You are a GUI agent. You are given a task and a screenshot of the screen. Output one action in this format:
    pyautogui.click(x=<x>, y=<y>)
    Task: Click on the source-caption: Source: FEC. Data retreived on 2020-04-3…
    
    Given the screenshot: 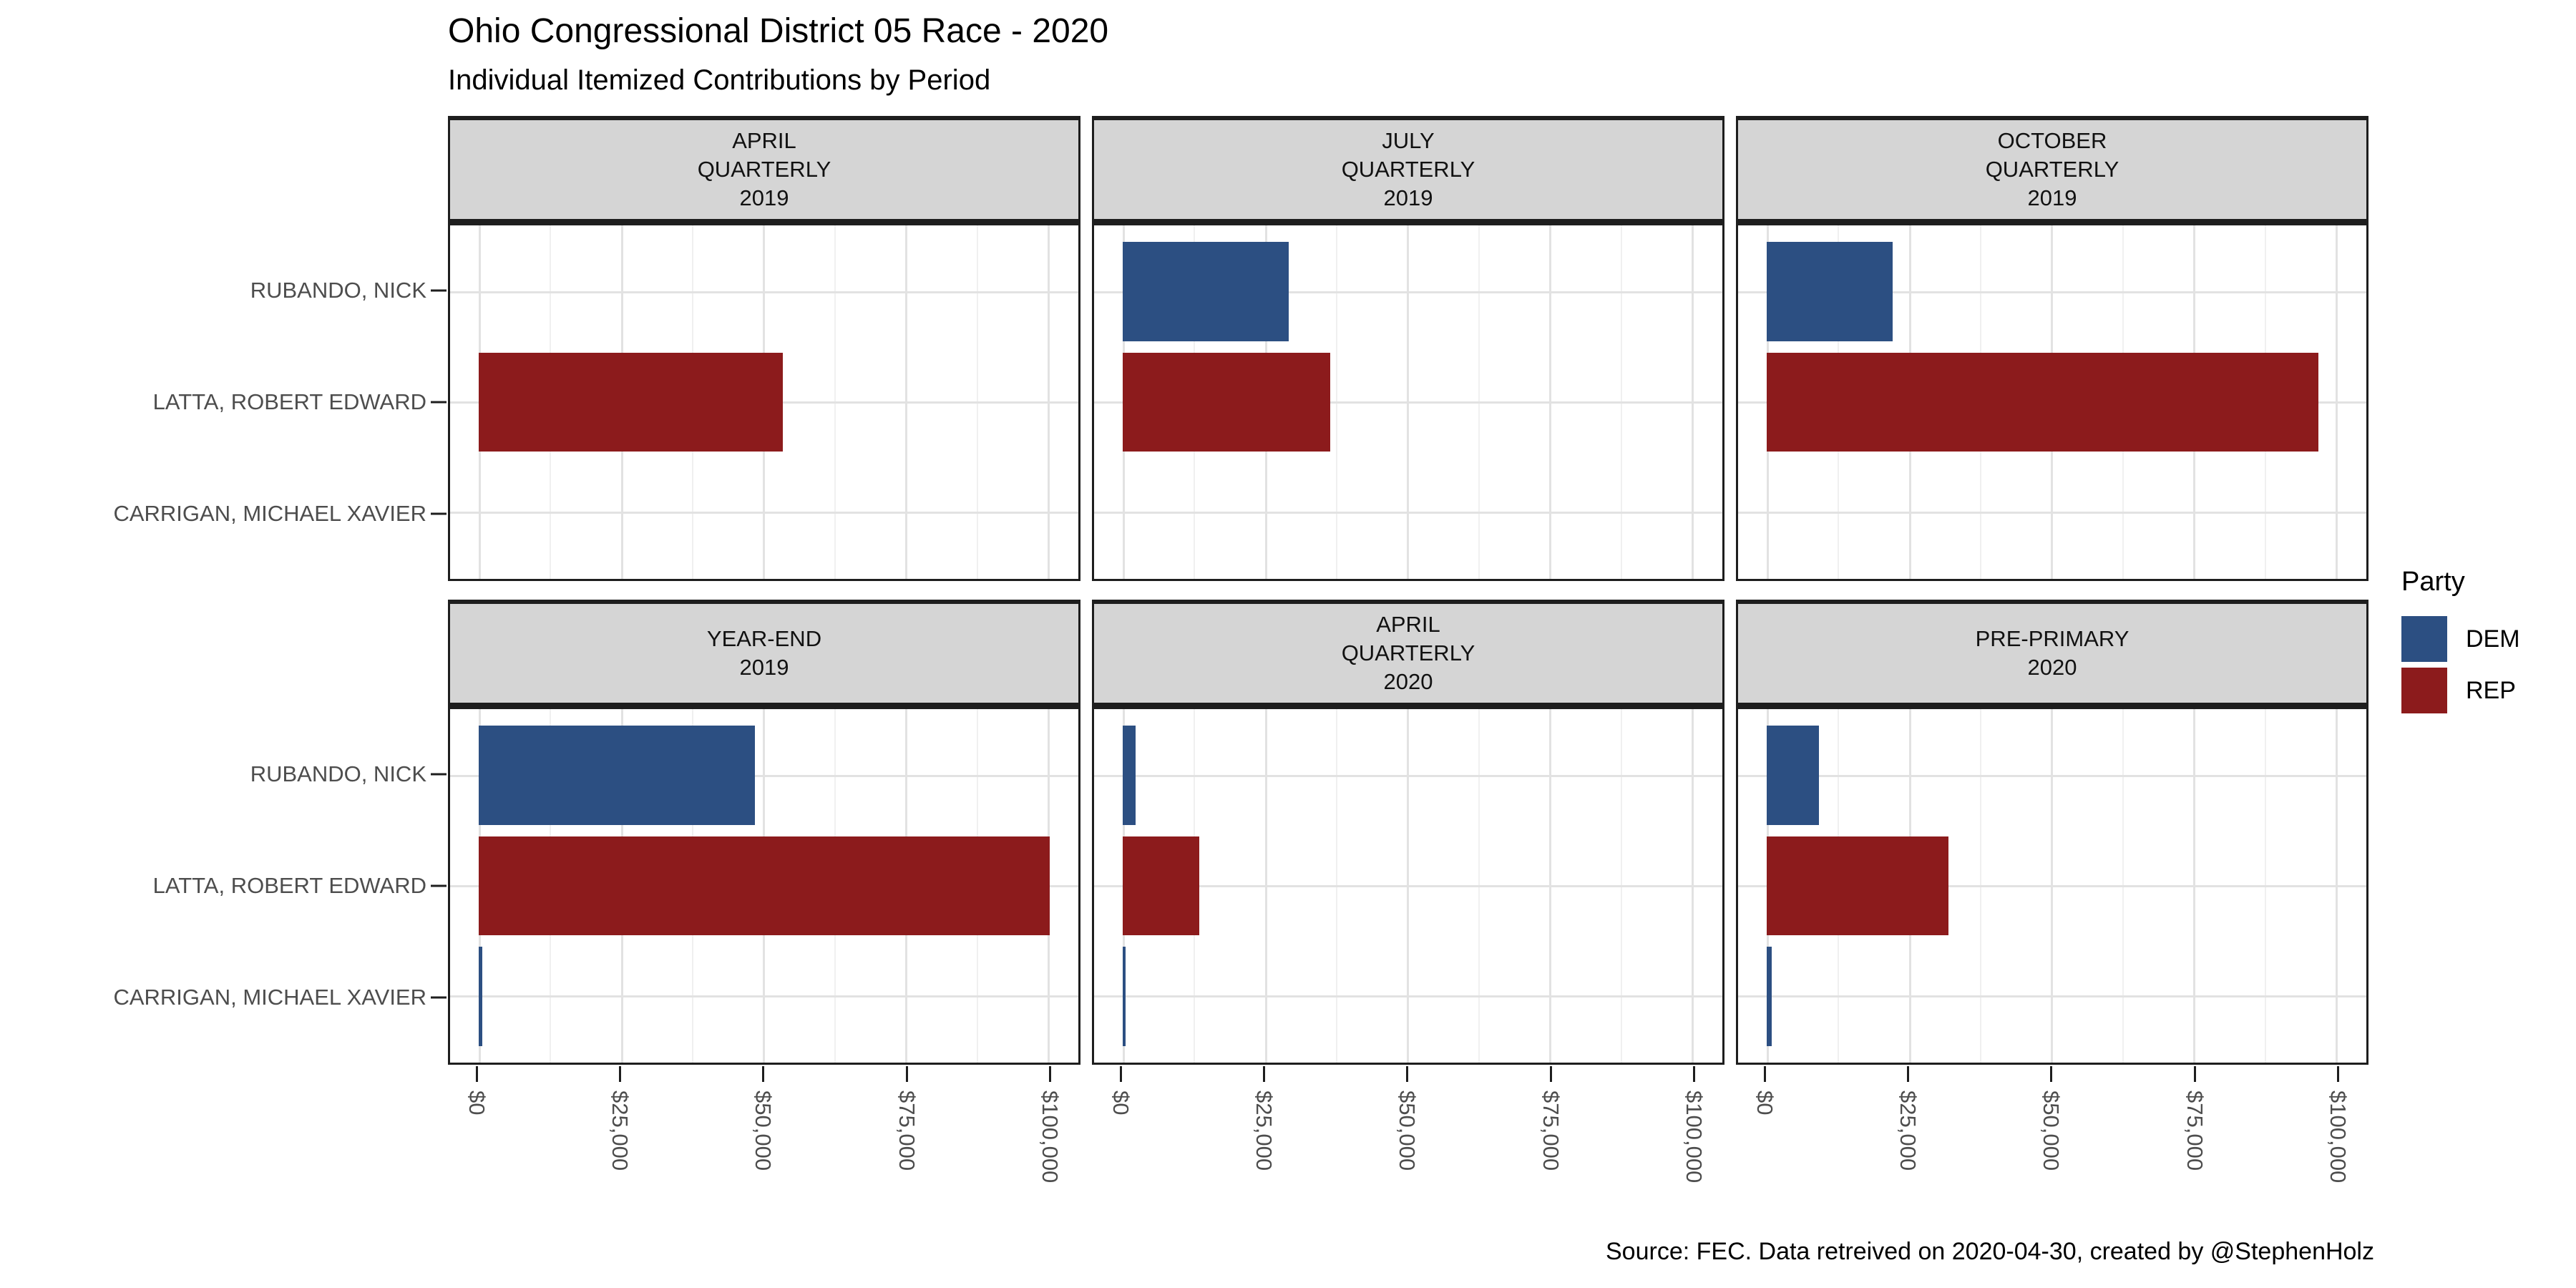 What is the action you would take?
    pyautogui.click(x=1990, y=1251)
    